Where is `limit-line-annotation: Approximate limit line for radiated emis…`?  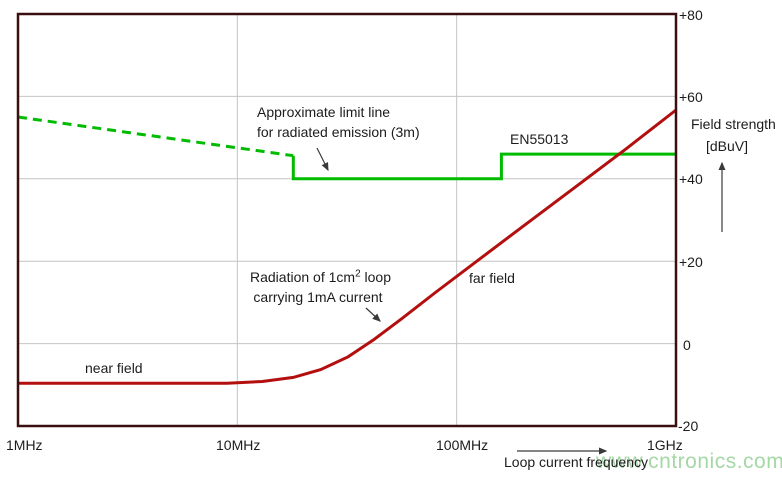
limit-line-annotation: Approximate limit line for radiated emis… is located at coordinates (338, 122).